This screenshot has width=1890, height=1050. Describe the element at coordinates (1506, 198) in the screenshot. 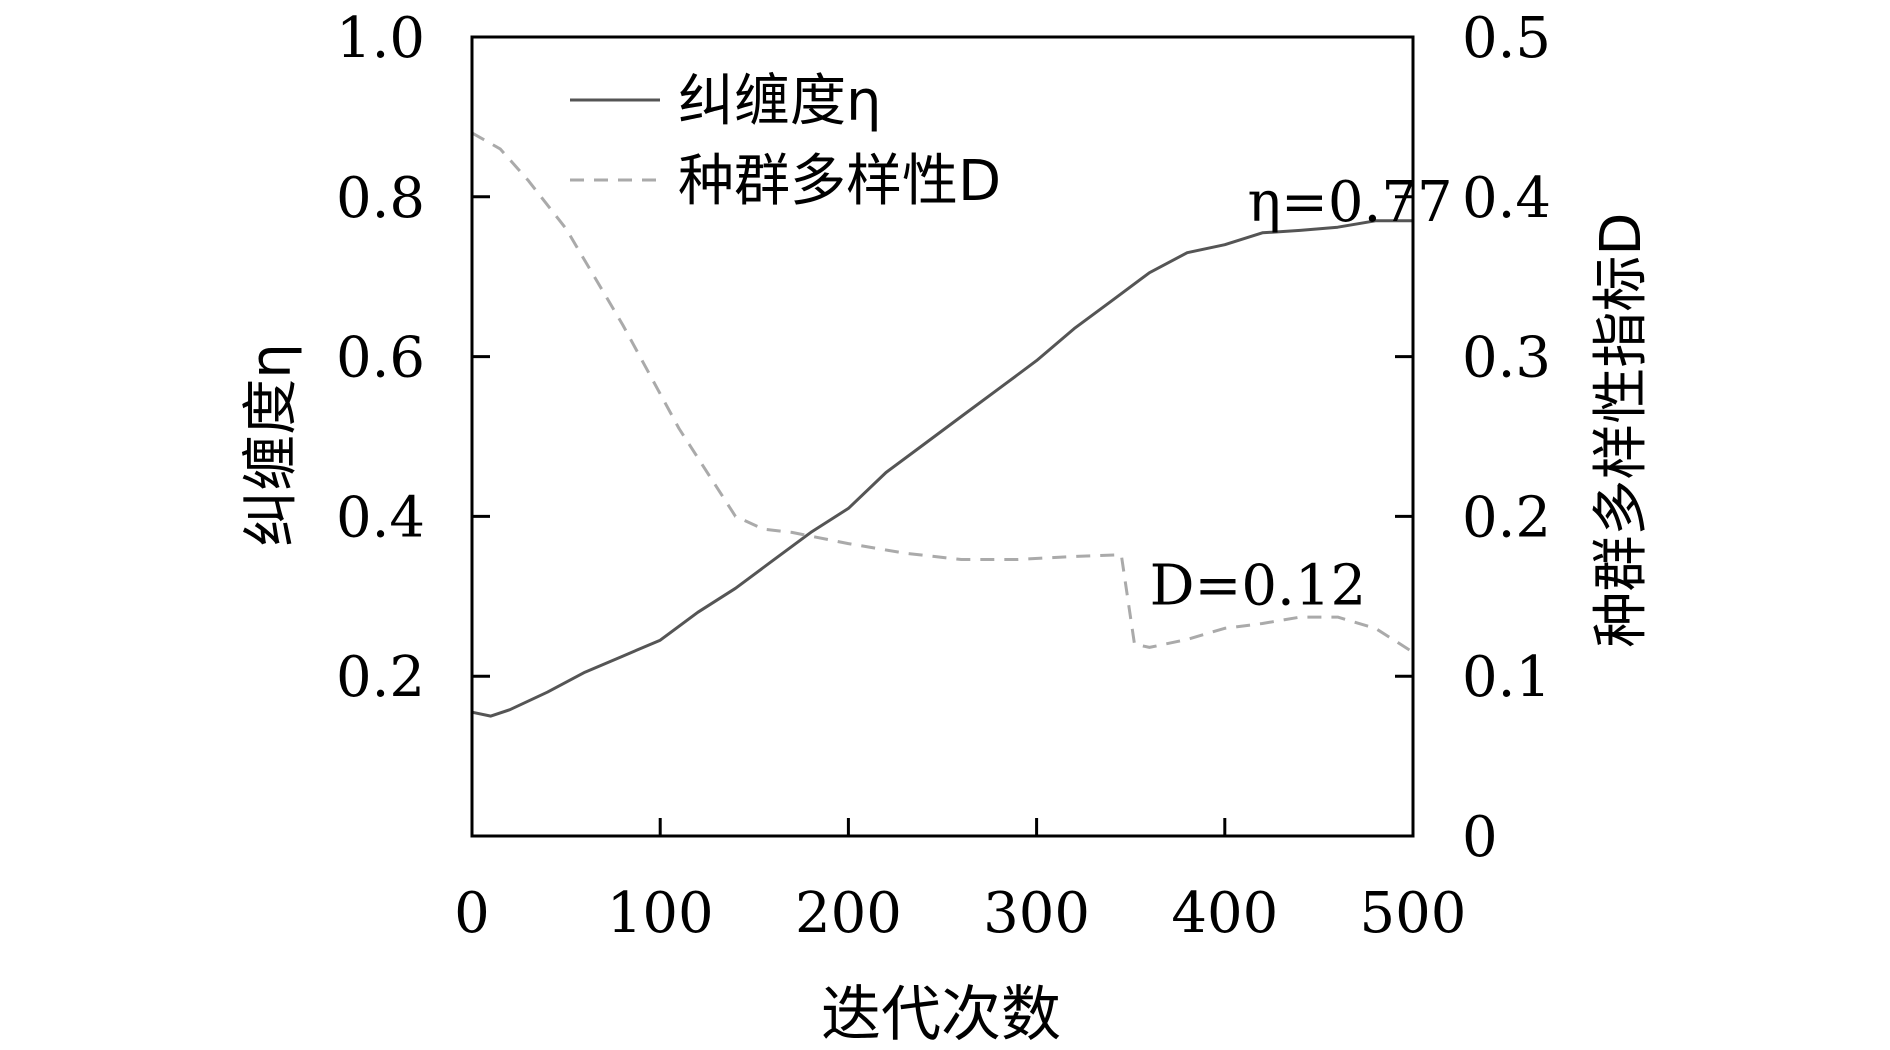

I see `y-right-tick-label: 0.4` at that location.